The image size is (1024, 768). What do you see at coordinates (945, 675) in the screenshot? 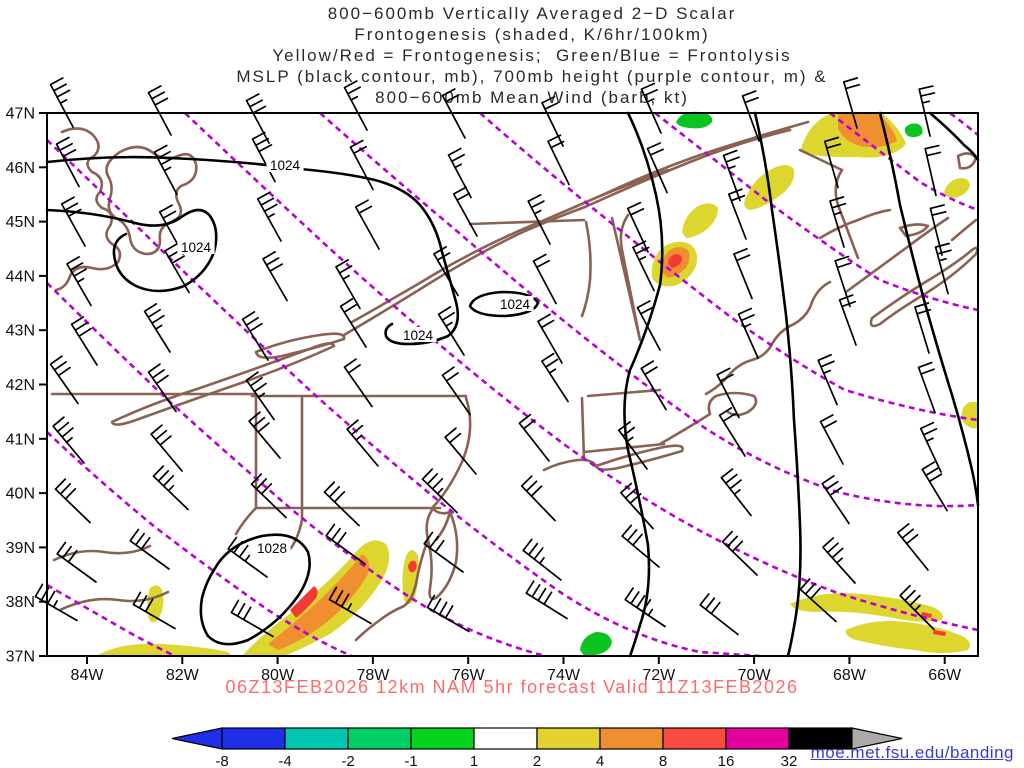
I see `lon-tick-label: 66W` at bounding box center [945, 675].